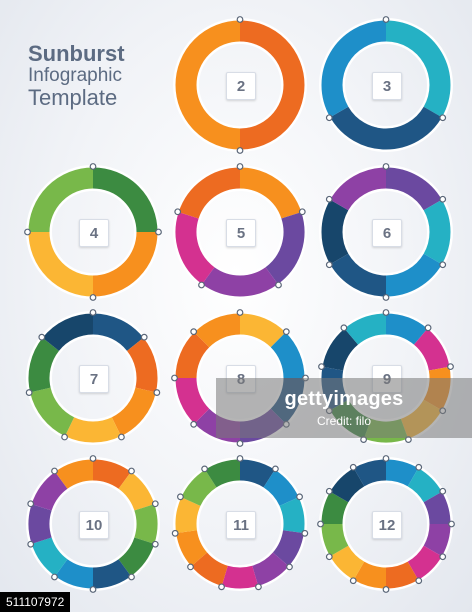 This screenshot has width=472, height=612. What do you see at coordinates (344, 421) in the screenshot?
I see `watermark-credit: Credit: filo` at bounding box center [344, 421].